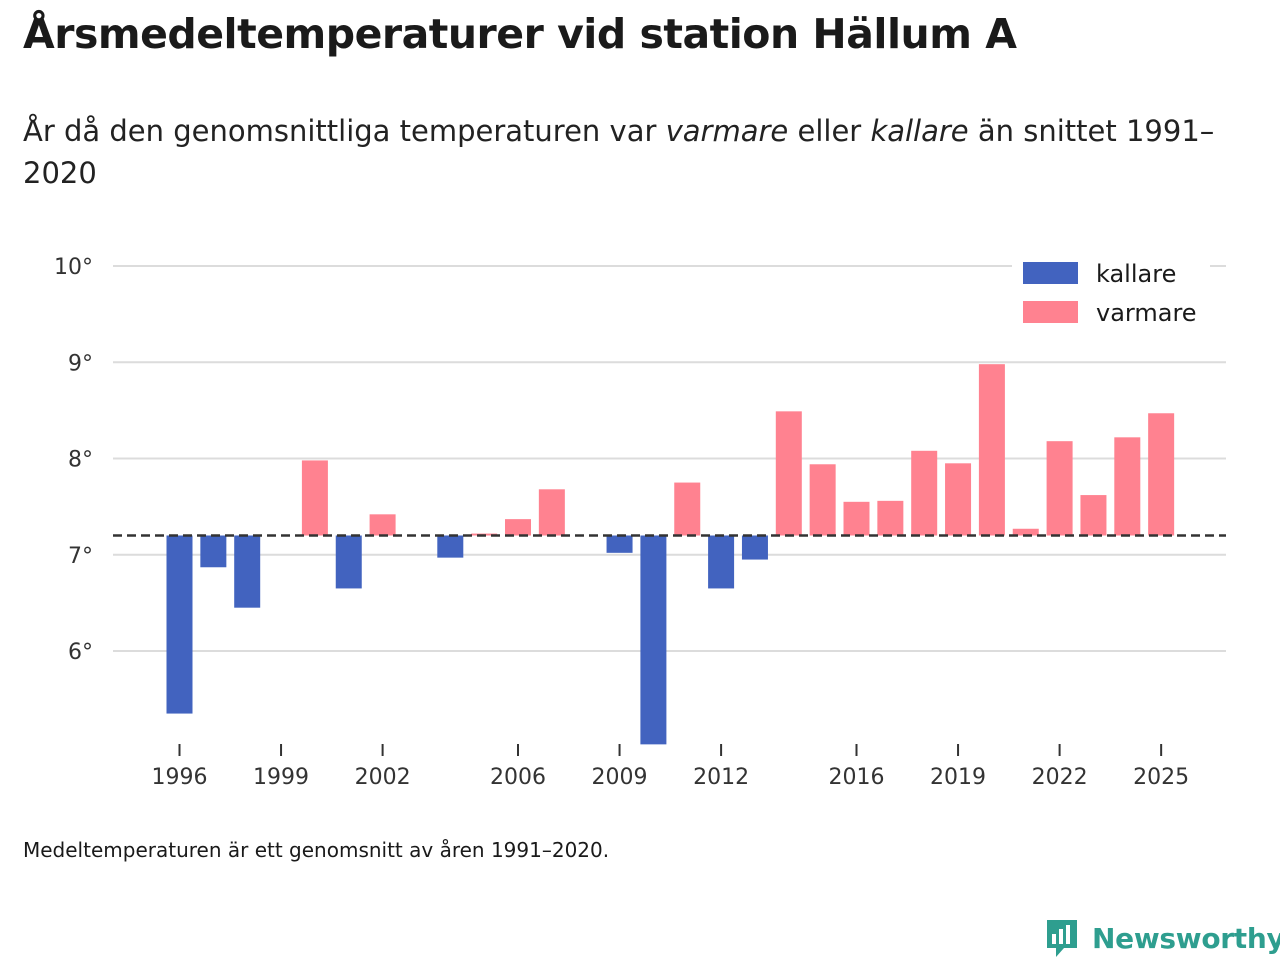 This screenshot has height=960, width=1280. I want to click on bar-2023, so click(1093, 515).